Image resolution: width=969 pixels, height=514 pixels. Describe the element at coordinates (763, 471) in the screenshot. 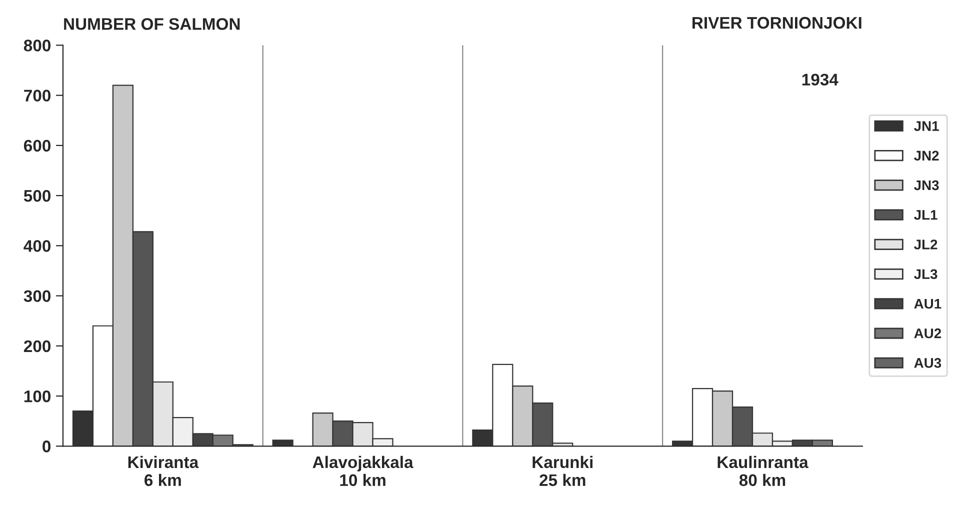

I see `x-tick-label: Kaulinranta 80 km` at that location.